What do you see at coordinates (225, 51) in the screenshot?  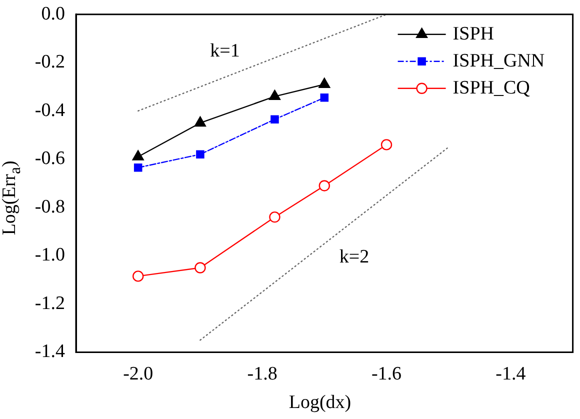 I see `annotation: k=1` at bounding box center [225, 51].